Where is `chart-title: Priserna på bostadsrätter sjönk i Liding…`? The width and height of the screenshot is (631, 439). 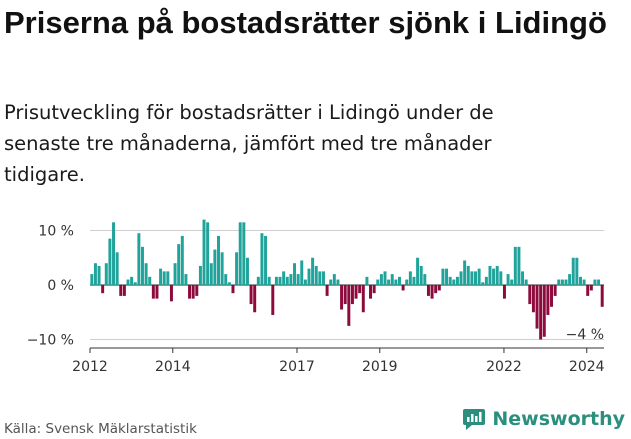 chart-title: Priserna på bostadsrätter sjönk i Liding… is located at coordinates (305, 22).